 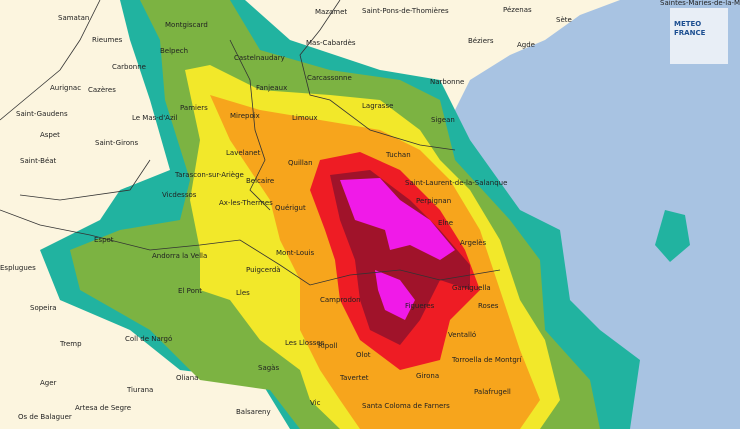 I want to click on place-label: Mont-Louis, so click(x=295, y=253).